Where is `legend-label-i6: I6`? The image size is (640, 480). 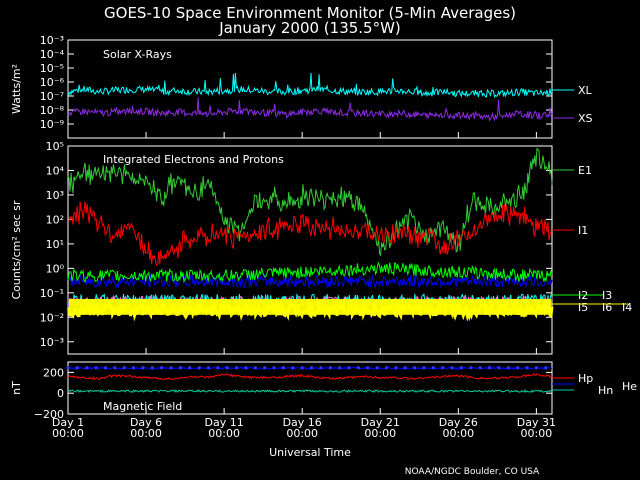 legend-label-i6: I6 is located at coordinates (607, 307).